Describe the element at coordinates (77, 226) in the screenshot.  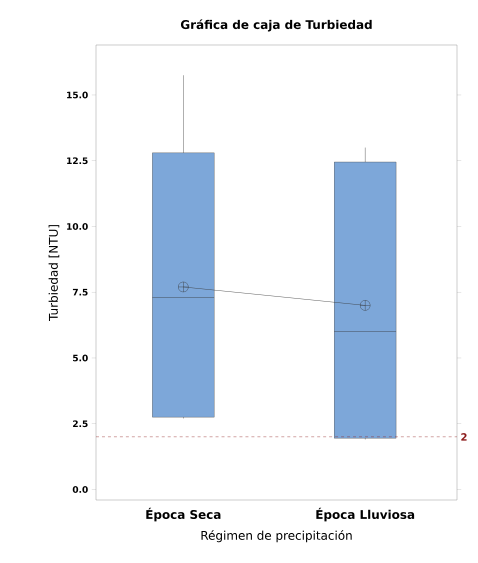
I see `y-tick-label: 10.0` at that location.